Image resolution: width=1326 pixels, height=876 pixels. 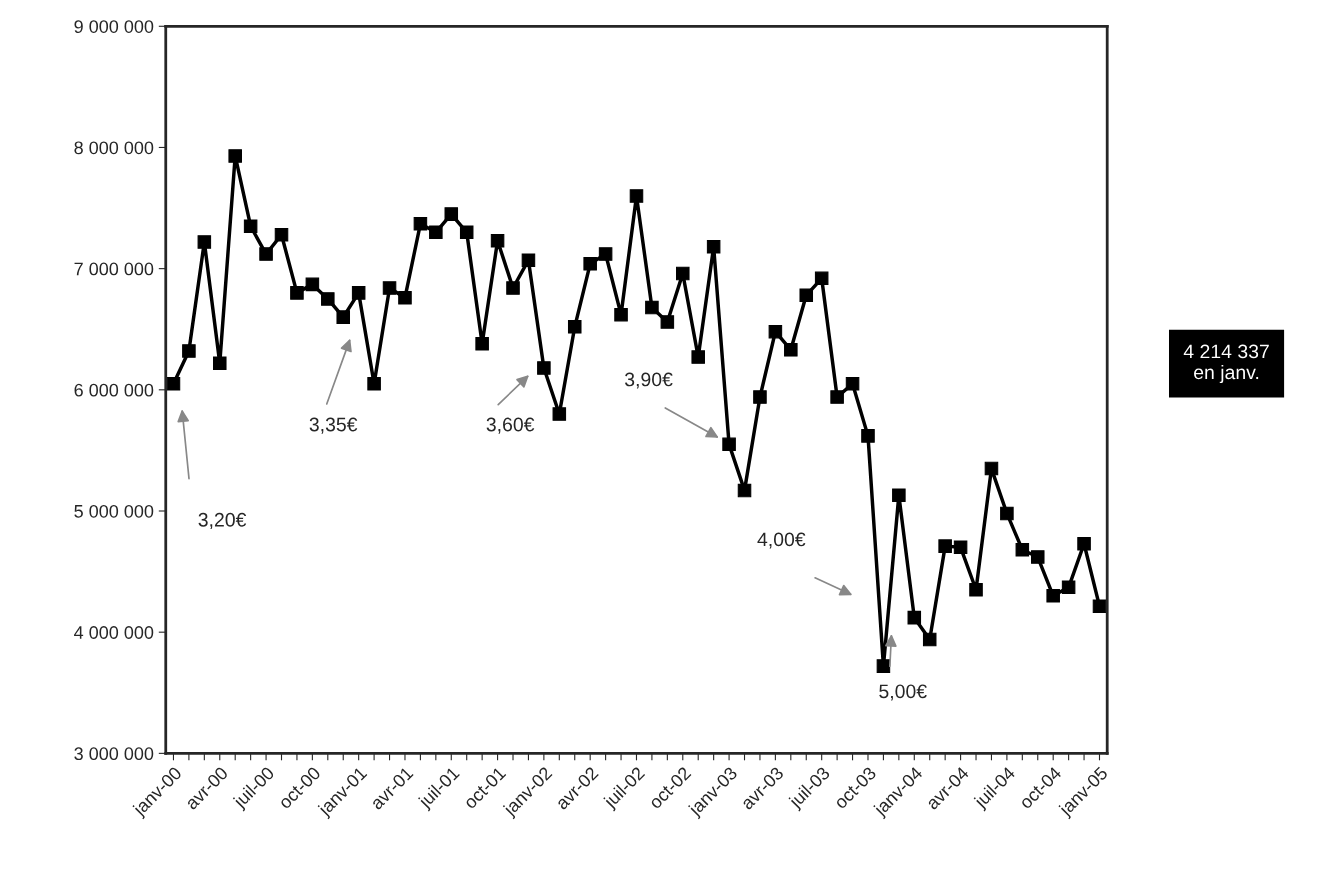 I want to click on y-tick-label: 3 000 000, so click(x=114, y=754).